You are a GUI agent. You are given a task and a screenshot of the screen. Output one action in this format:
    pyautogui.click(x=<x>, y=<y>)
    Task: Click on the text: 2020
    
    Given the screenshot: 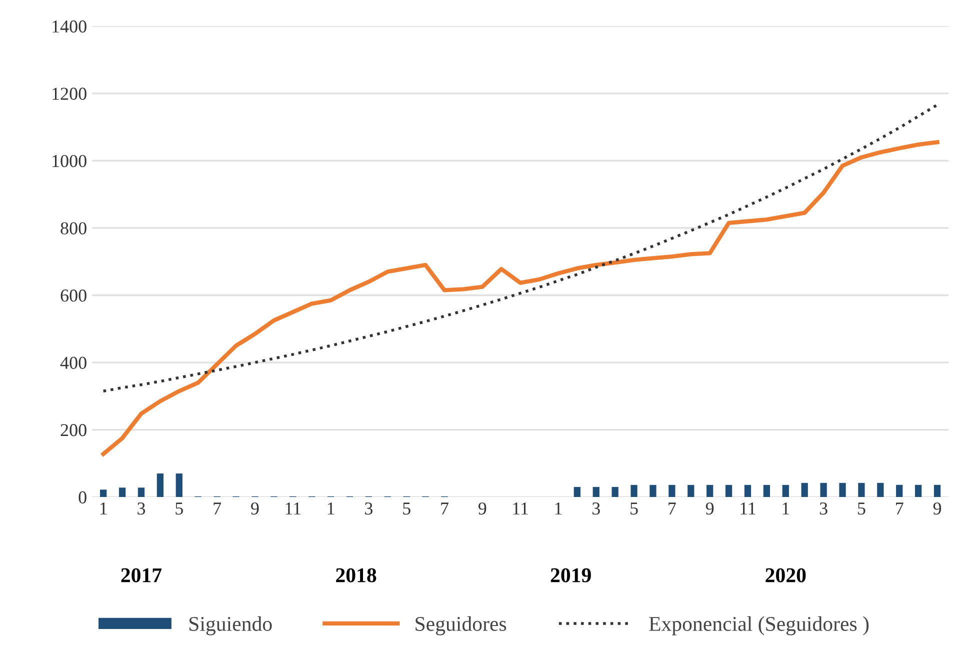 What is the action you would take?
    pyautogui.click(x=786, y=575)
    